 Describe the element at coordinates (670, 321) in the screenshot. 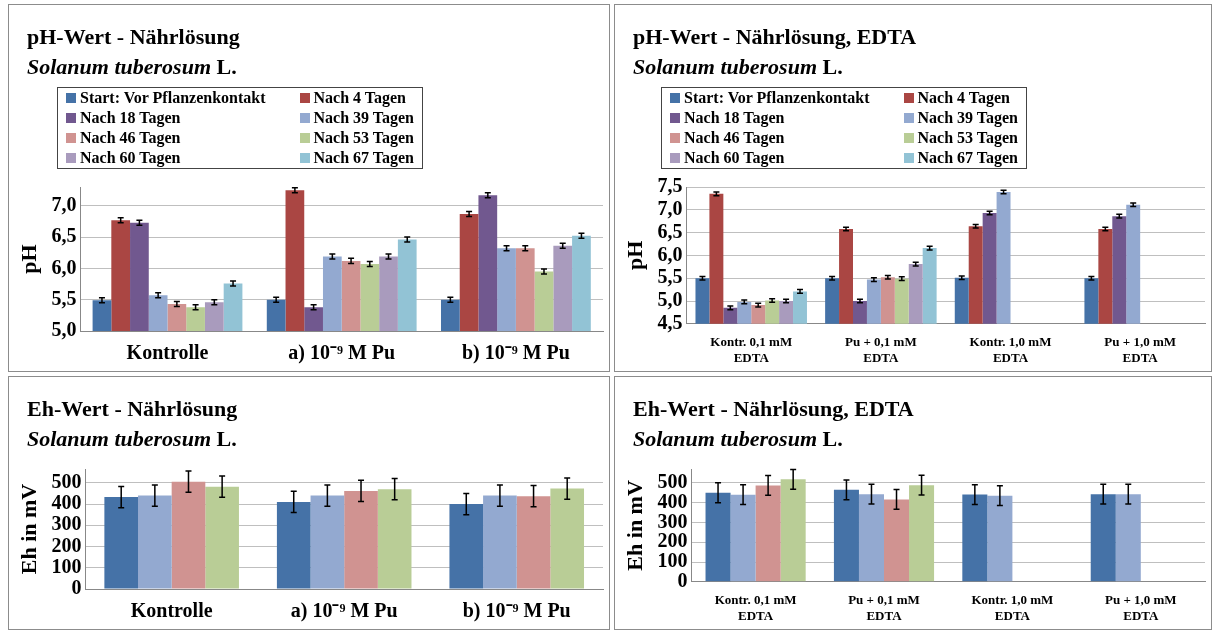

I see `y-tick-label: 4,5` at that location.